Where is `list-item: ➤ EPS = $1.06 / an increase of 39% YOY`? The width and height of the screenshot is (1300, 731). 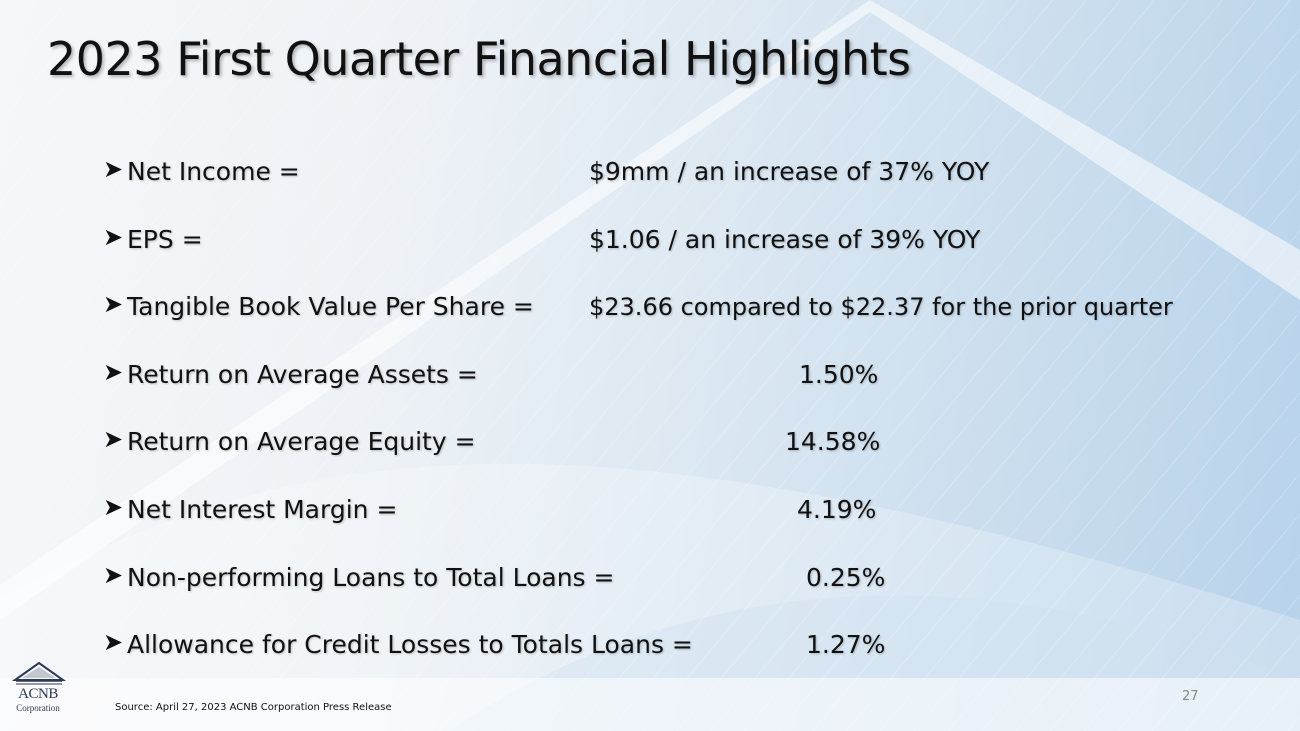 list-item: ➤ EPS = $1.06 / an increase of 39% YOY is located at coordinates (693, 240).